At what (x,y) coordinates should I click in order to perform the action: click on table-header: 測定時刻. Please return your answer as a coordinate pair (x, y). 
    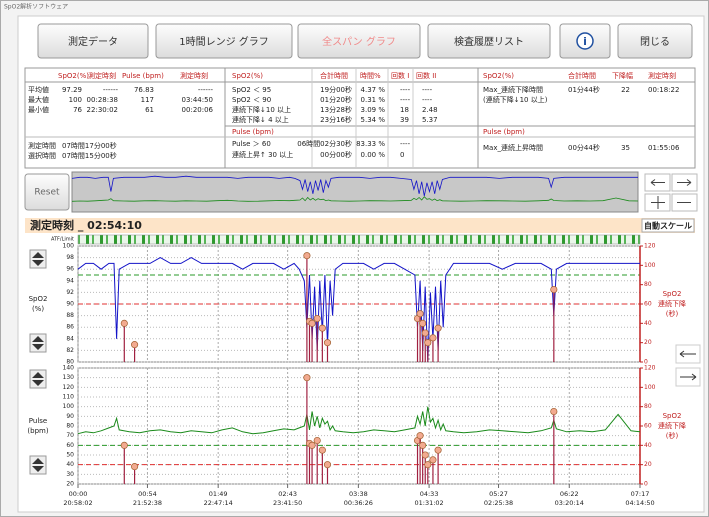
    Looking at the image, I should click on (662, 75).